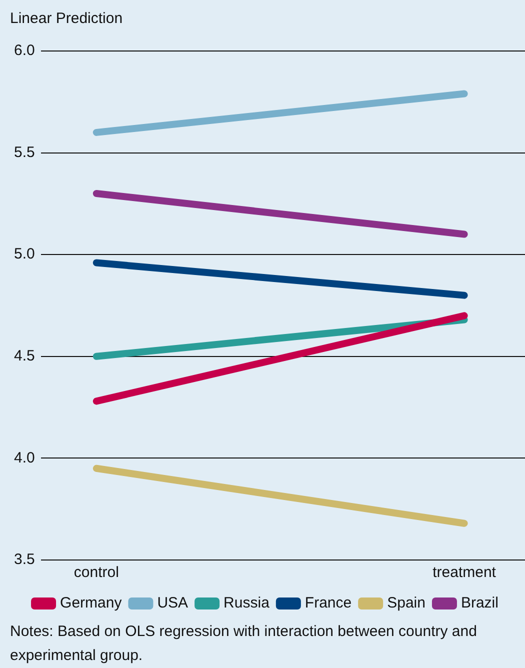 This screenshot has width=525, height=668. I want to click on legend-label: Spain, so click(406, 603).